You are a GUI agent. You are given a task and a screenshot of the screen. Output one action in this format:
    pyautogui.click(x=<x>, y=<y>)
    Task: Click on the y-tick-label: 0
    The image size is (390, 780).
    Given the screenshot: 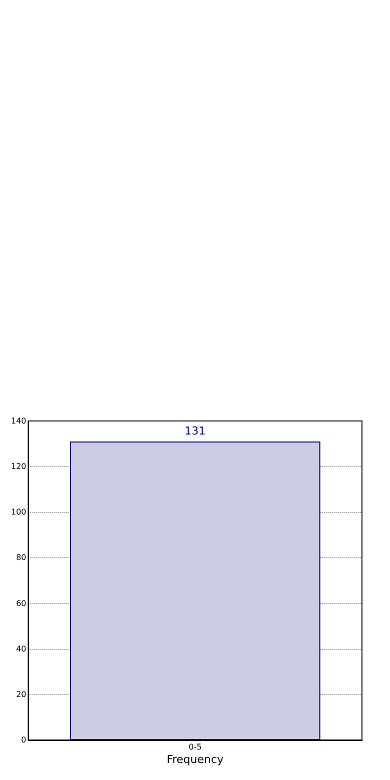 What is the action you would take?
    pyautogui.click(x=23, y=740)
    